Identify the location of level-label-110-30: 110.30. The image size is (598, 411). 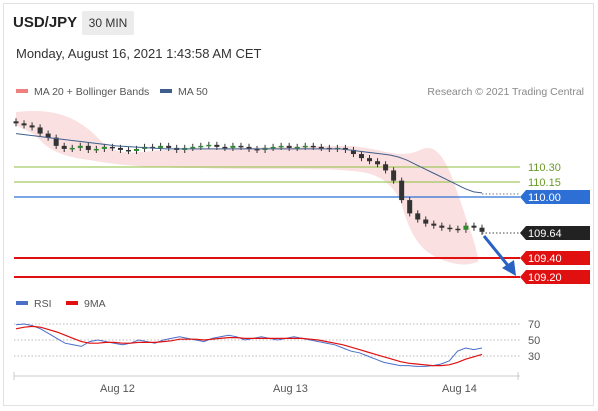
(544, 168).